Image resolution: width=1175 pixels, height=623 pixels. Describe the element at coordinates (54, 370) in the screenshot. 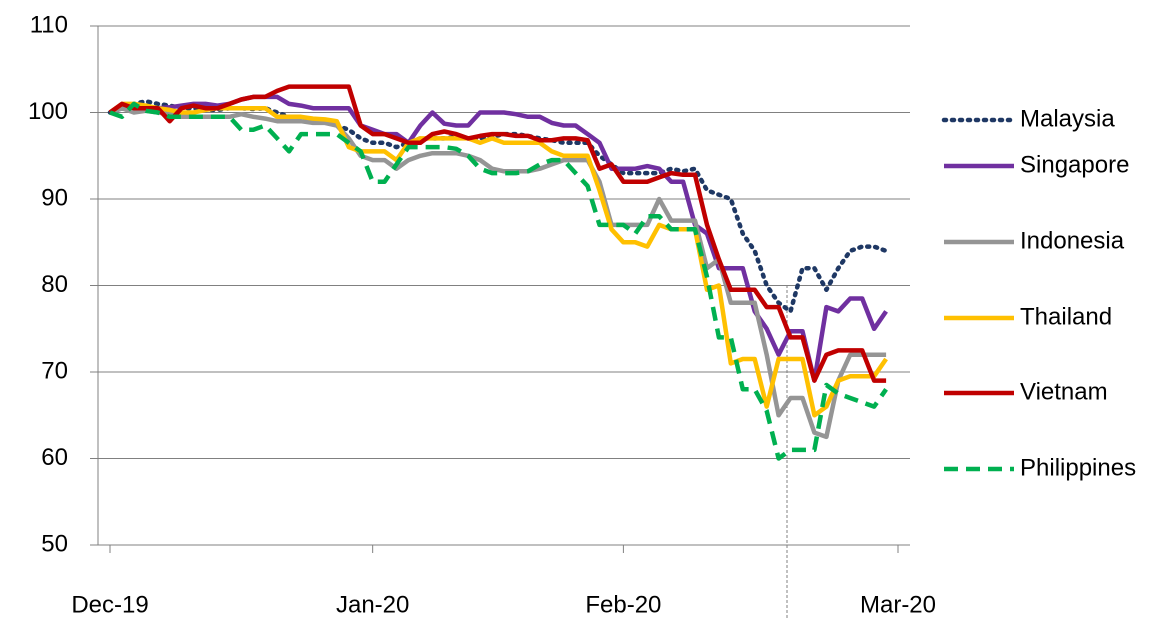

I see `y-tick-label: 70` at that location.